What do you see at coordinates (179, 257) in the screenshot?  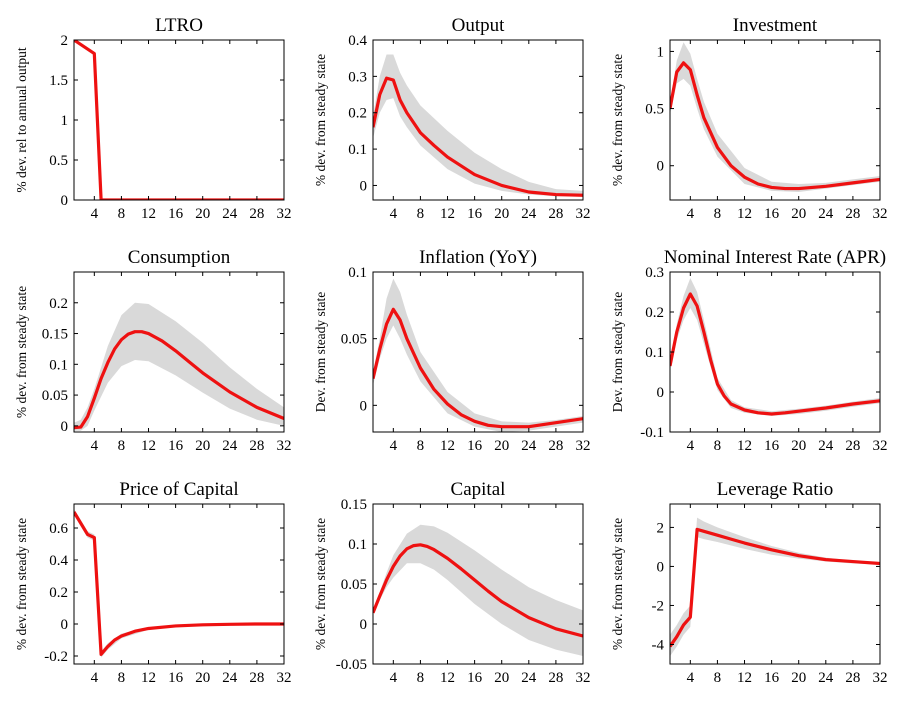 I see `panel-title: Consumption` at bounding box center [179, 257].